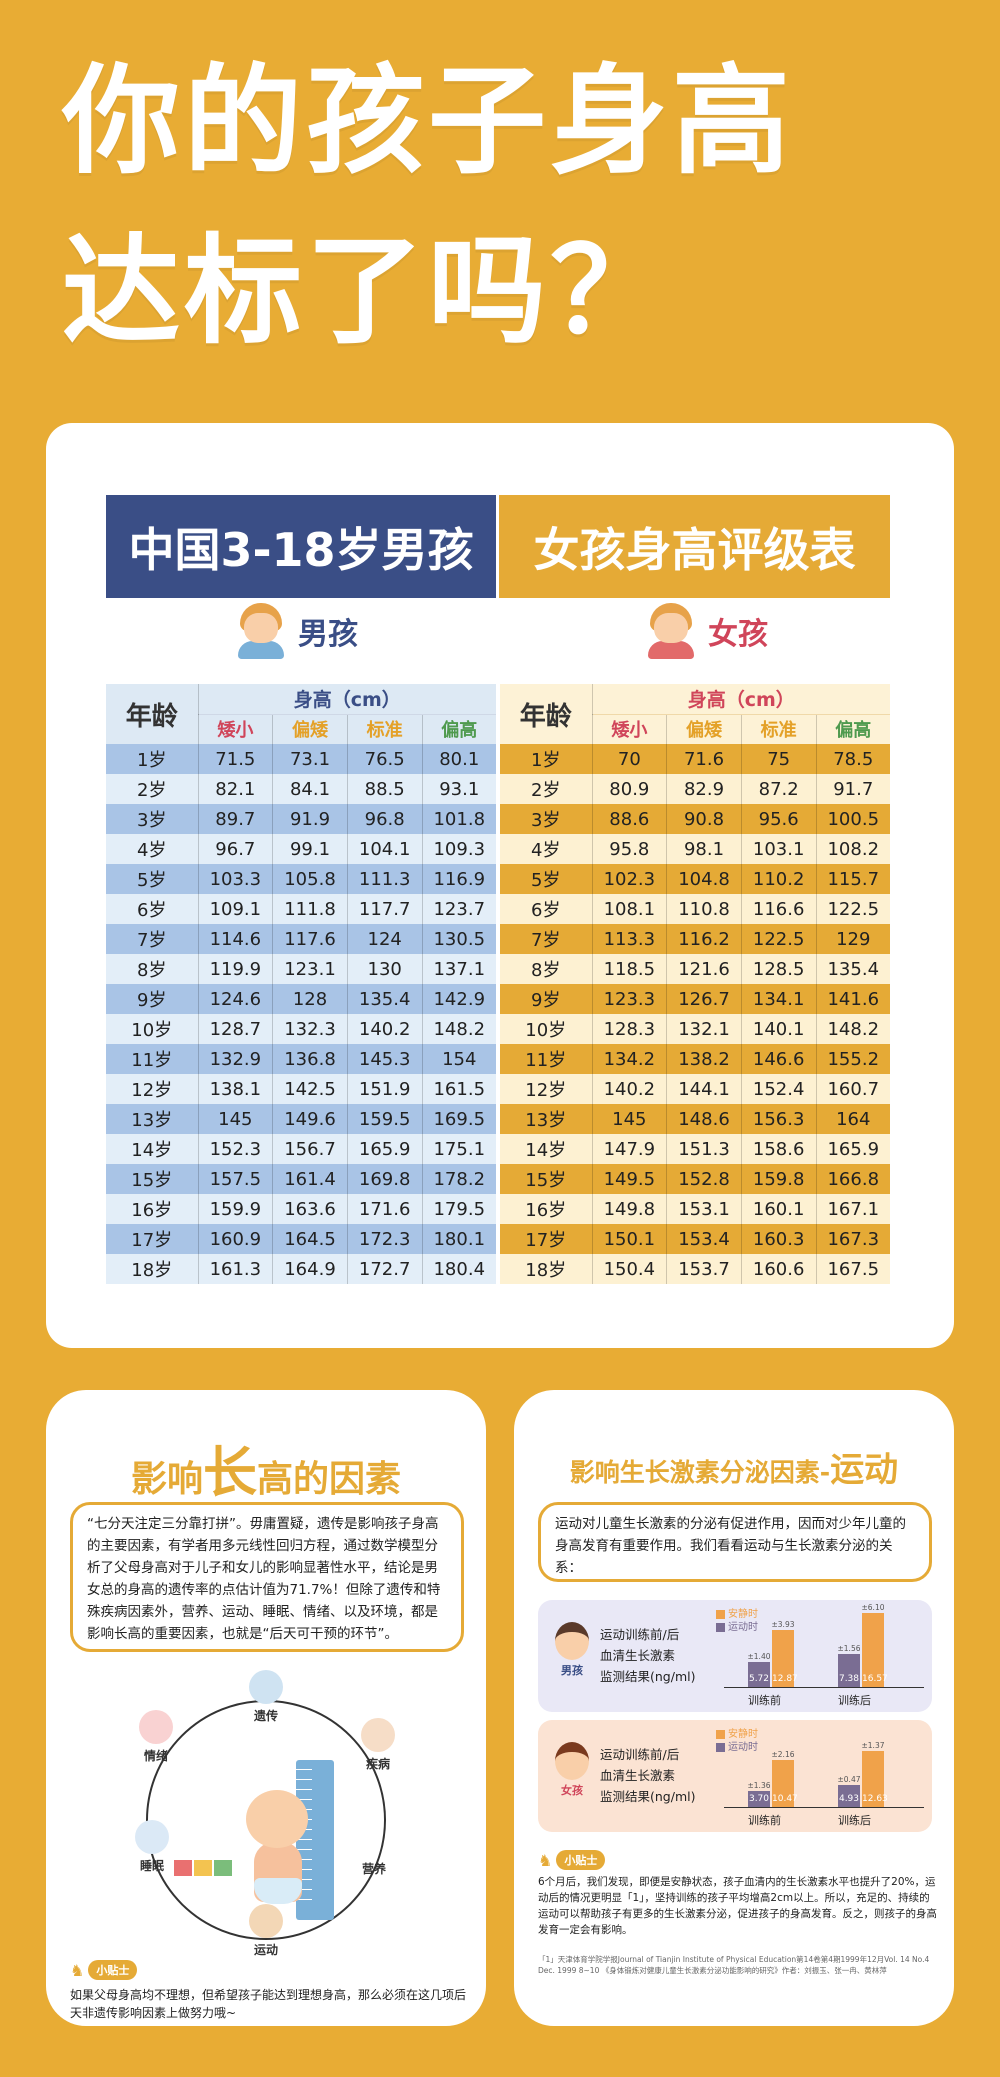 This screenshot has height=2077, width=1000. Describe the element at coordinates (630, 819) in the screenshot. I see `height-cell: 88.6` at that location.